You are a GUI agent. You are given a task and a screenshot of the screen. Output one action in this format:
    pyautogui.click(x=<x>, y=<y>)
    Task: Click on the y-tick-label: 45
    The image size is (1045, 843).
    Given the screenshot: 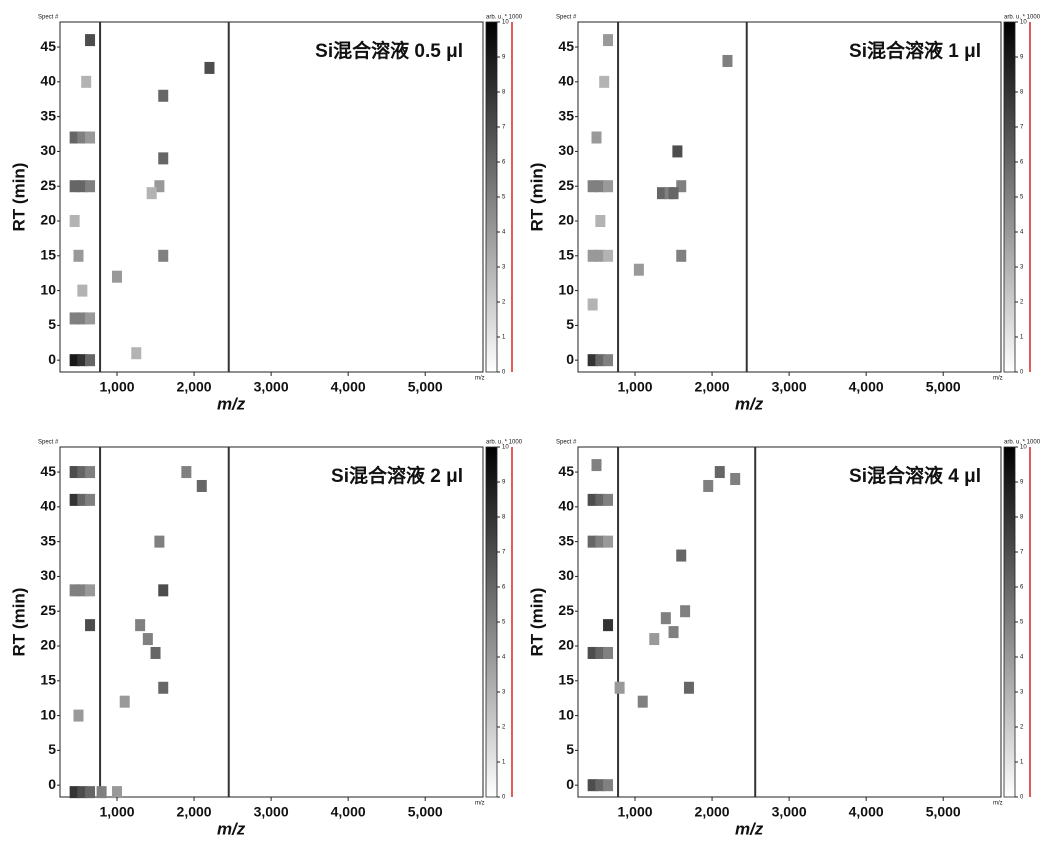 What is the action you would take?
    pyautogui.click(x=566, y=471)
    